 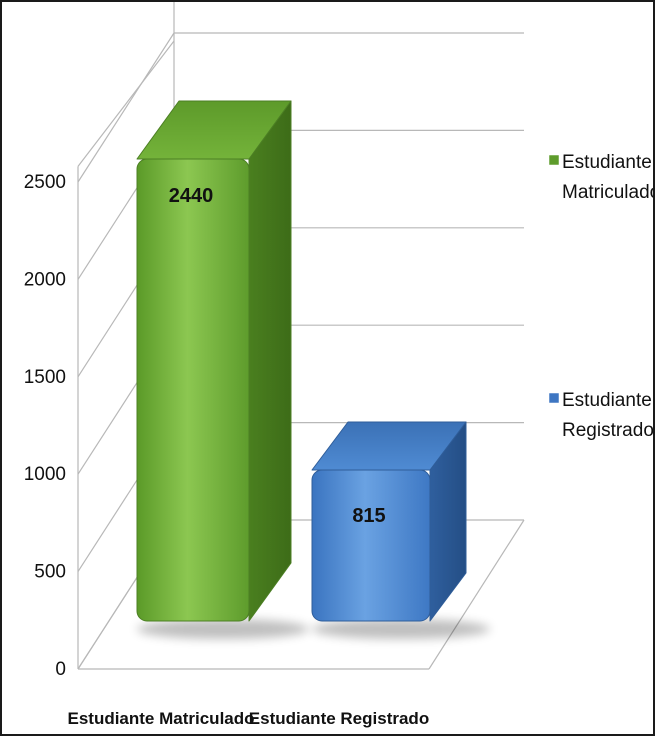 What do you see at coordinates (600, 177) in the screenshot?
I see `legend-entry: Estudiante Matriculado` at bounding box center [600, 177].